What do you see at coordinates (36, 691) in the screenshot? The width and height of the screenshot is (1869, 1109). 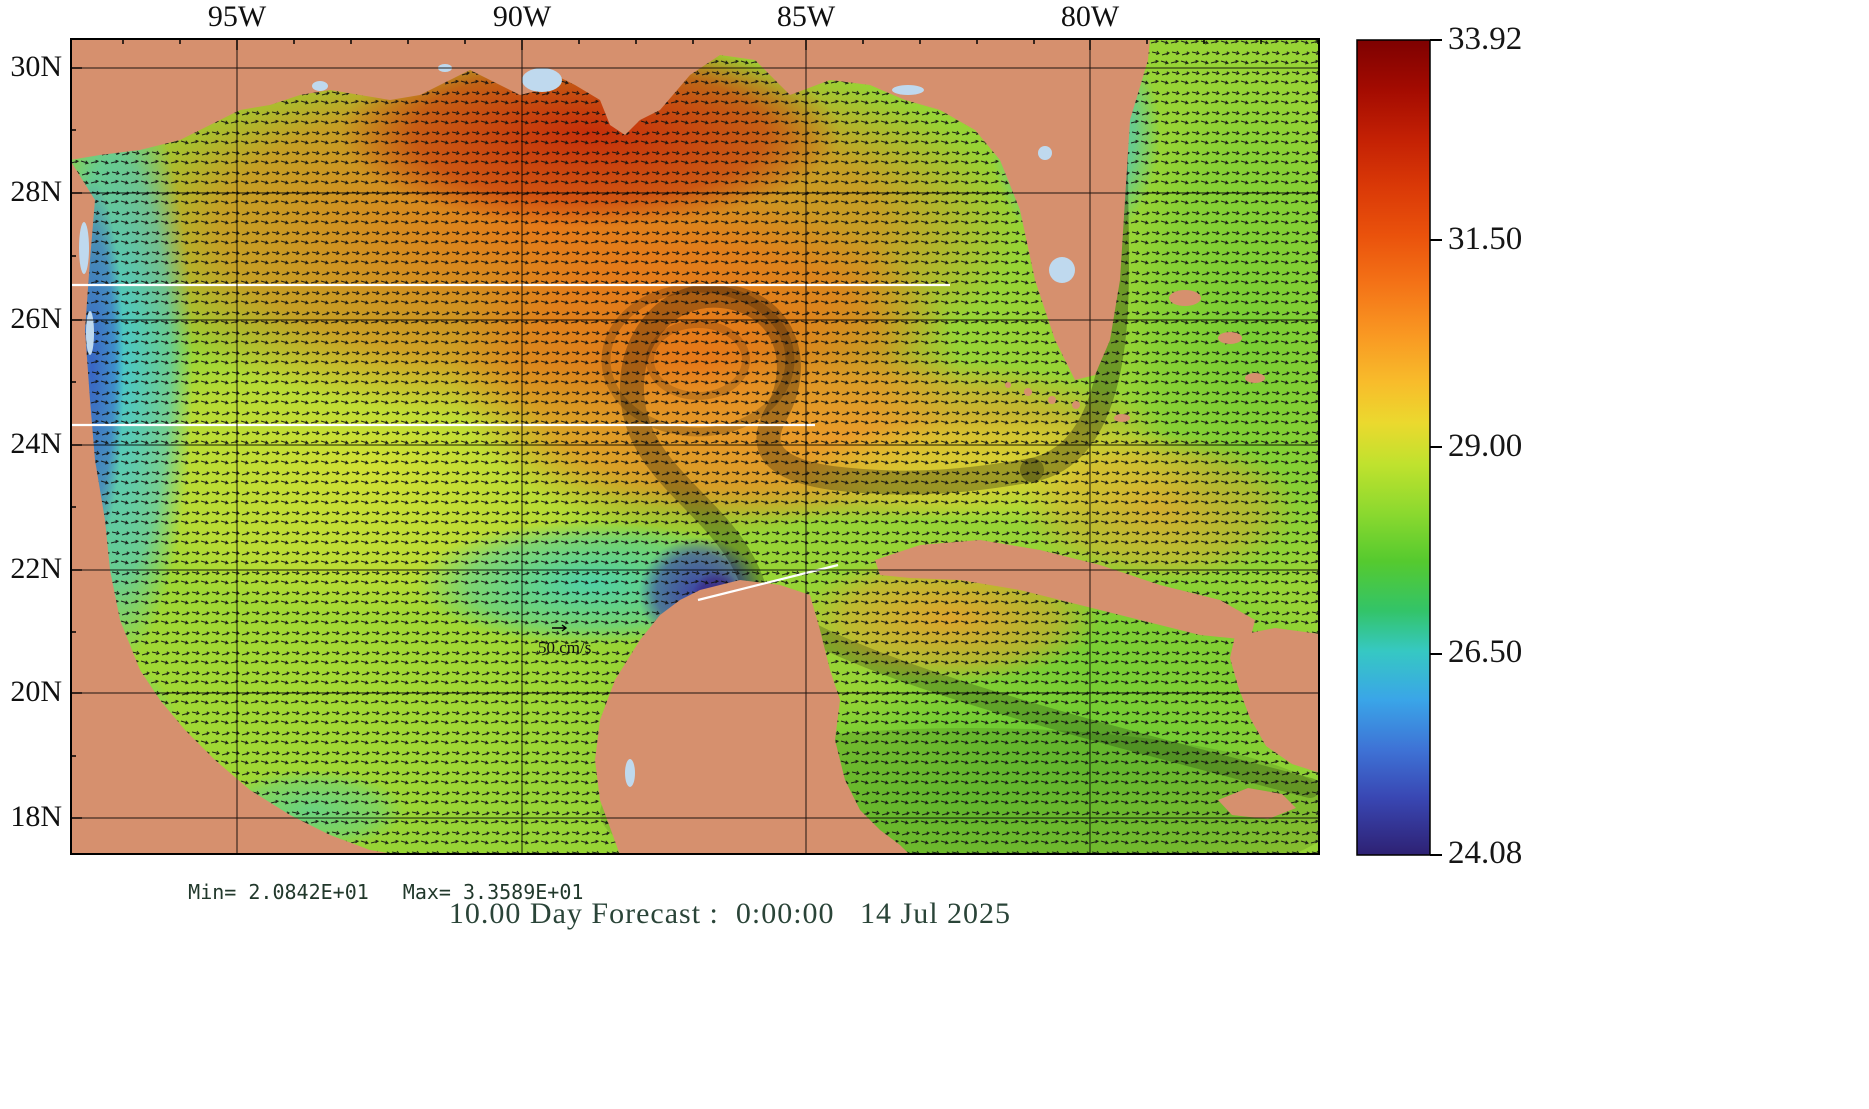 I see `lat-label-20n: 20N` at bounding box center [36, 691].